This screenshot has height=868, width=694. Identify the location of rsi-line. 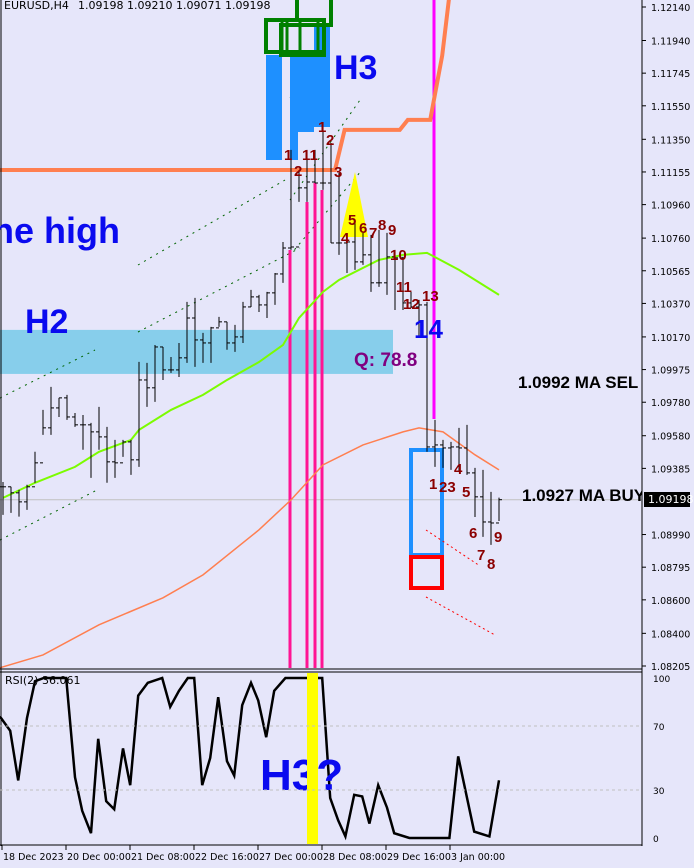
(250, 758).